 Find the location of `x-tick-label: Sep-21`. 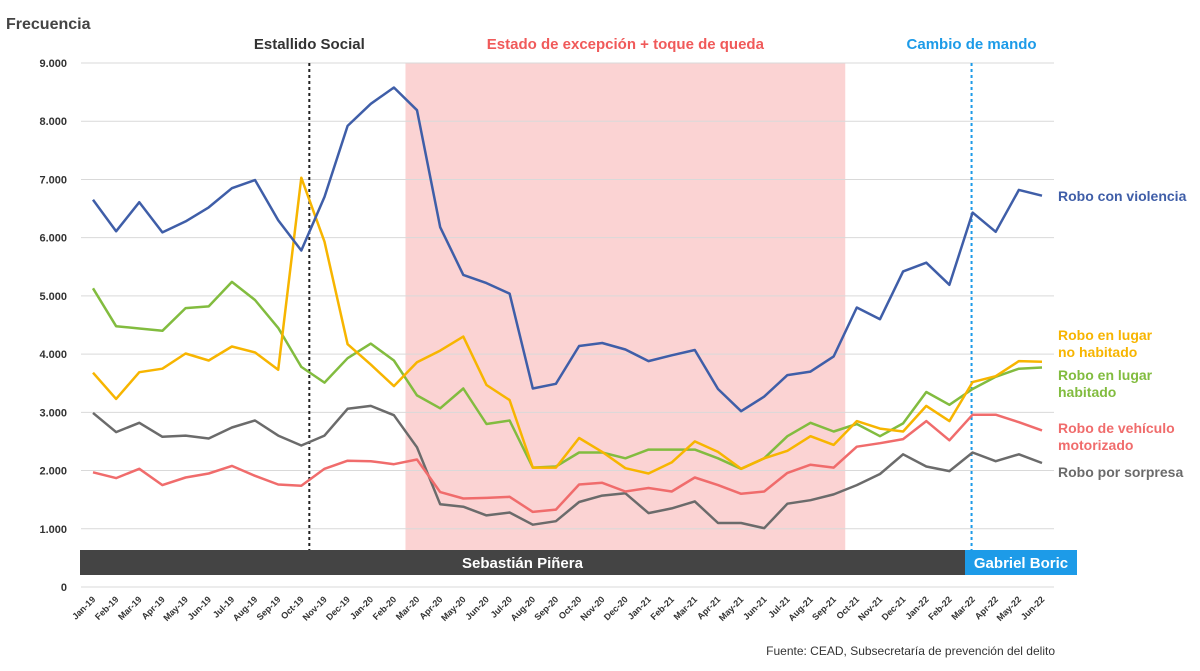

x-tick-label: Sep-21 is located at coordinates (824, 608).